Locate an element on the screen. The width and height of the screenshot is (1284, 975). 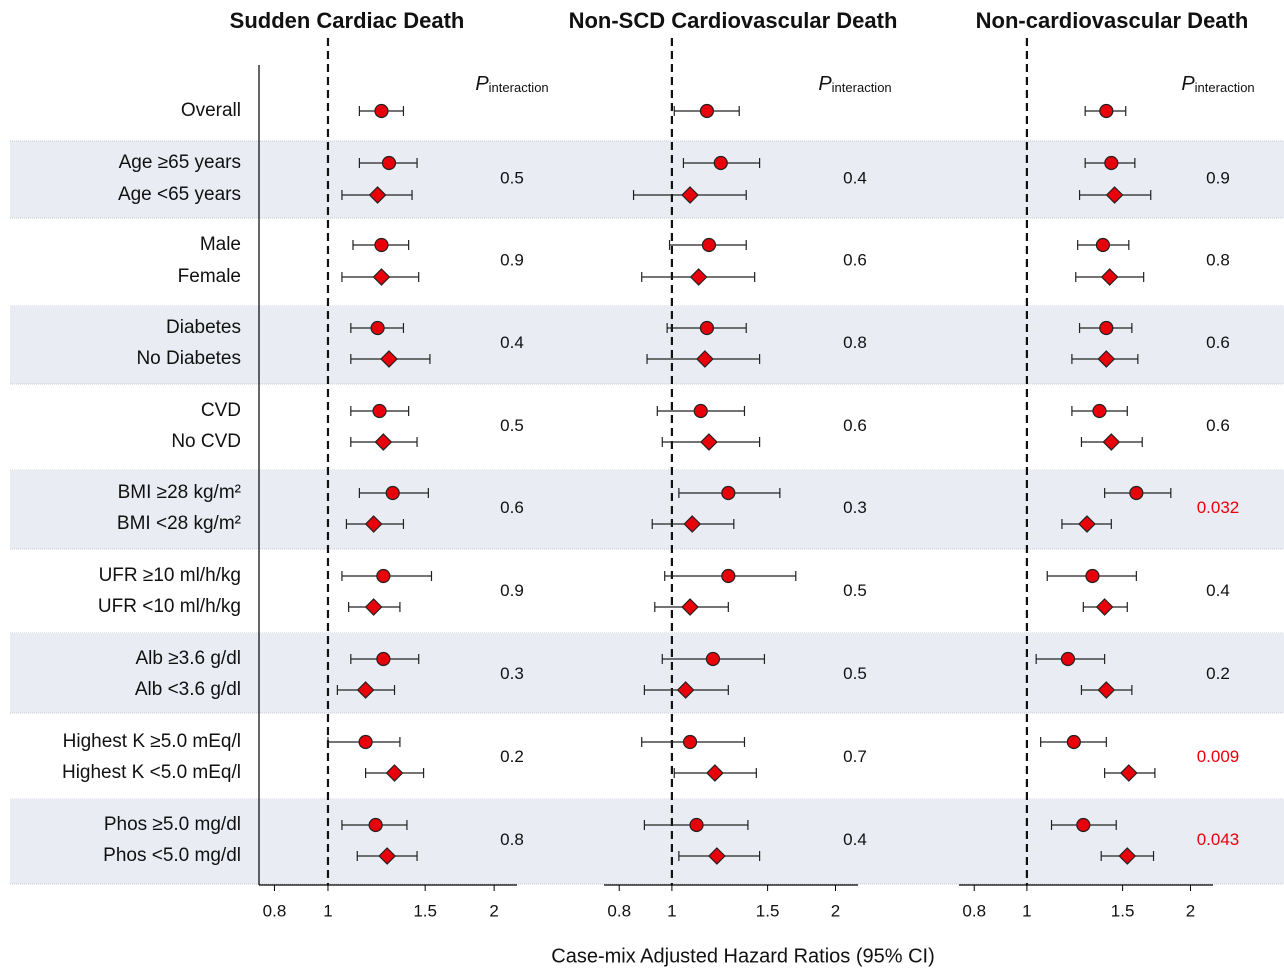
p-header: Pinteraction is located at coordinates (854, 84).